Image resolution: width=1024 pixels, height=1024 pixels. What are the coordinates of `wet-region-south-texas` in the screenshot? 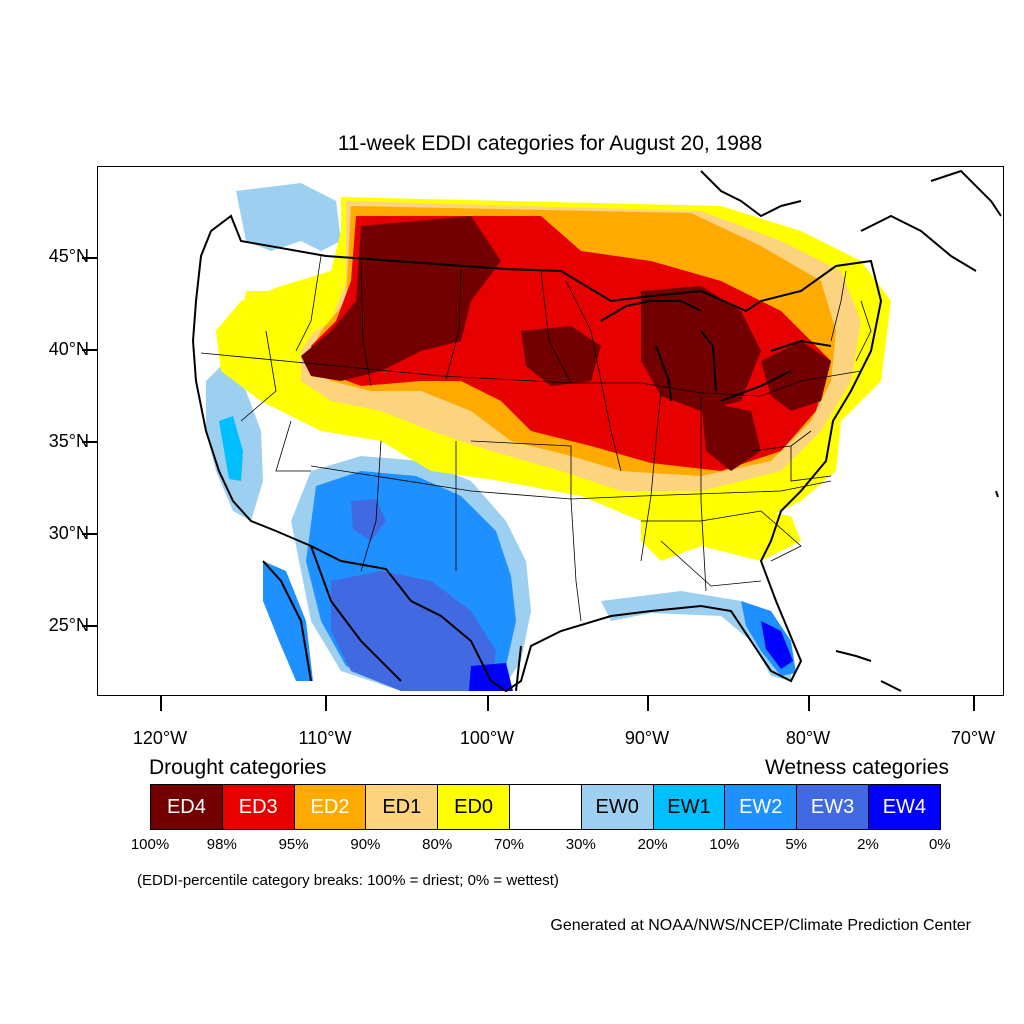 It's located at (491, 677).